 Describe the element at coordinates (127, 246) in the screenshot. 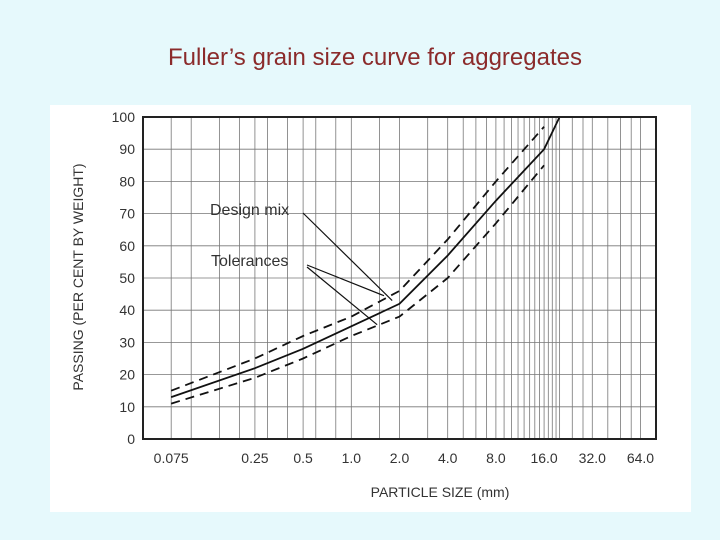

I see `y-tick-label: 60` at that location.